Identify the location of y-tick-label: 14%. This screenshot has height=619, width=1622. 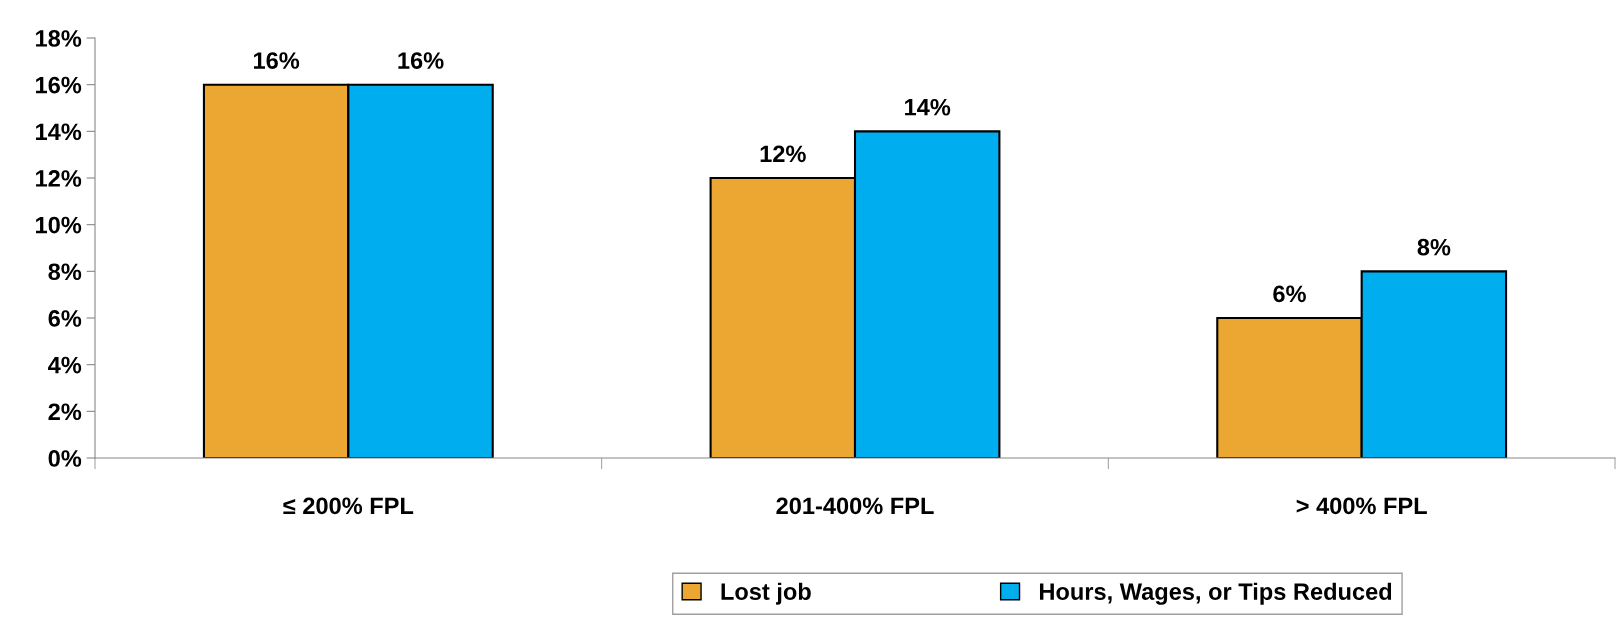
(59, 132).